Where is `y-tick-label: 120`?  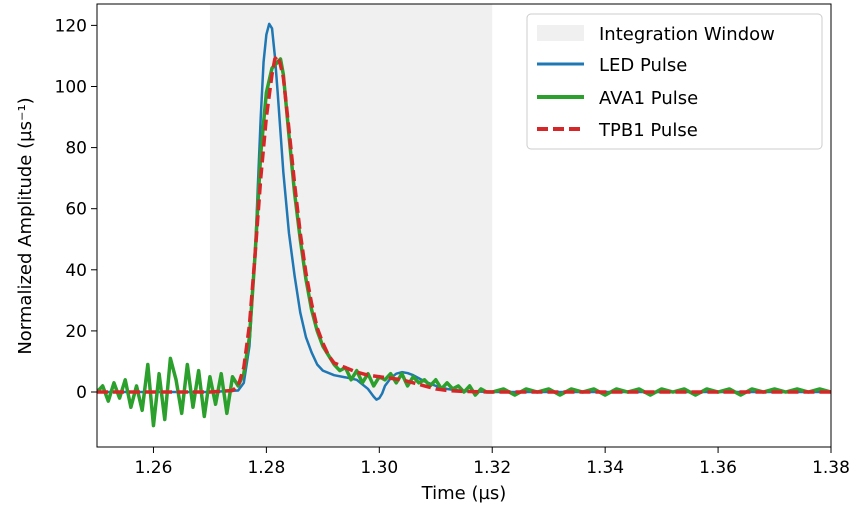 y-tick-label: 120 is located at coordinates (71, 26).